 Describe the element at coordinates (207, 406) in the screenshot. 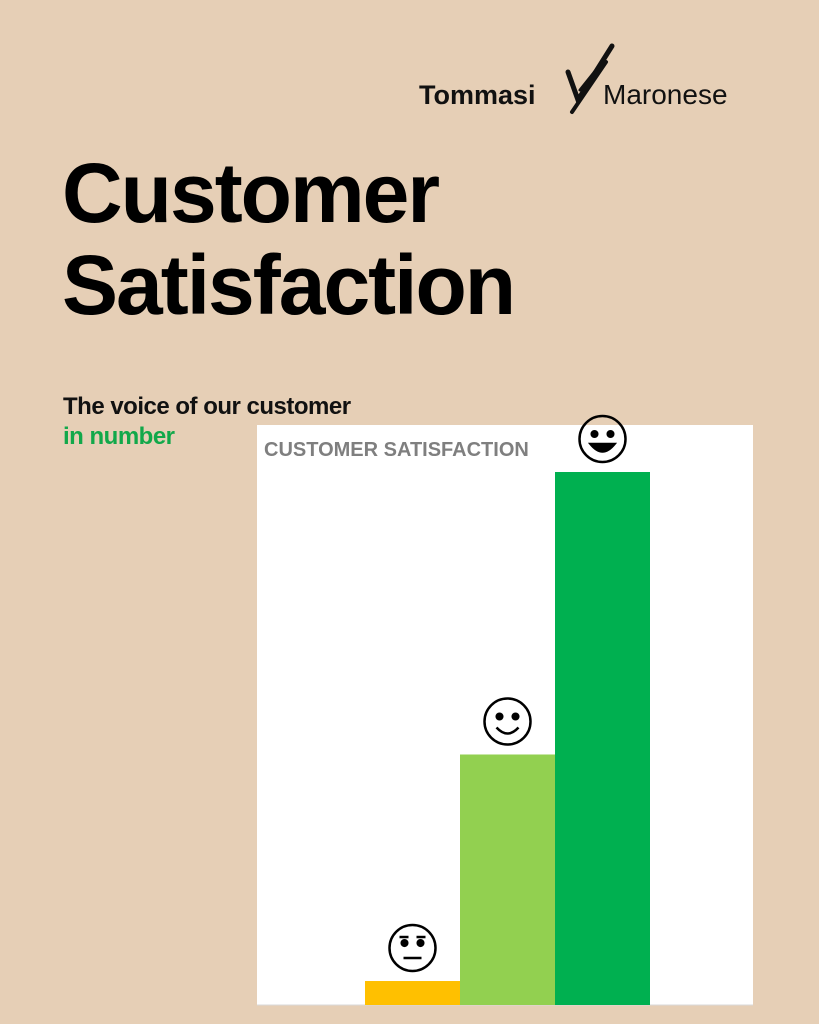

I see `subtitle: The voice of our customer` at that location.